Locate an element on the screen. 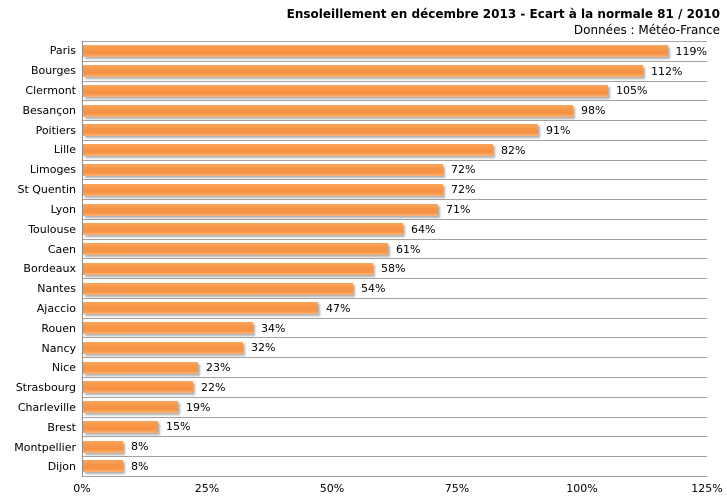 This screenshot has width=727, height=503. bar-row-clermont: 105% is located at coordinates (395, 92).